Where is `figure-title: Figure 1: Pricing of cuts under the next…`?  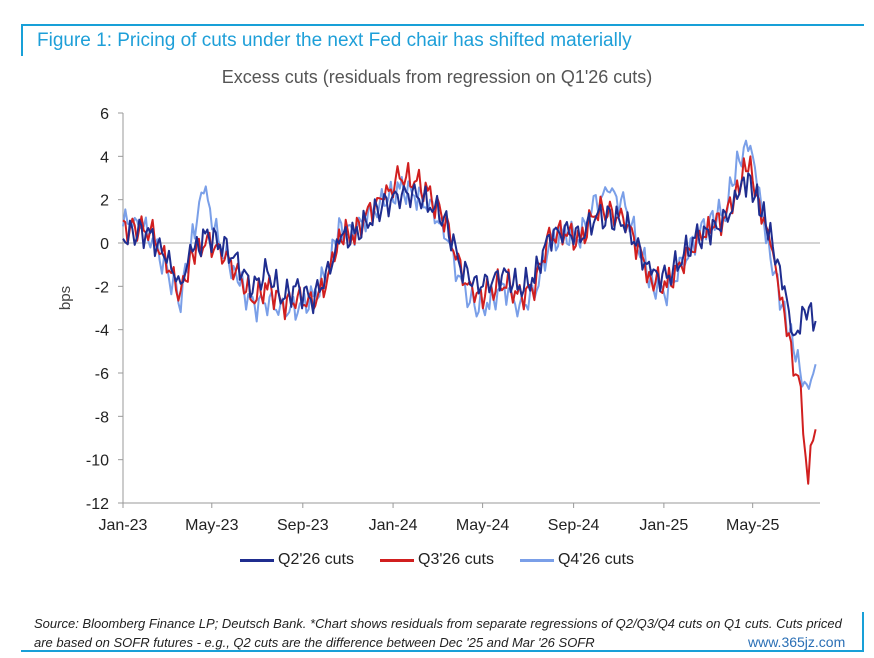 figure-title: Figure 1: Pricing of cuts under the next… is located at coordinates (334, 40).